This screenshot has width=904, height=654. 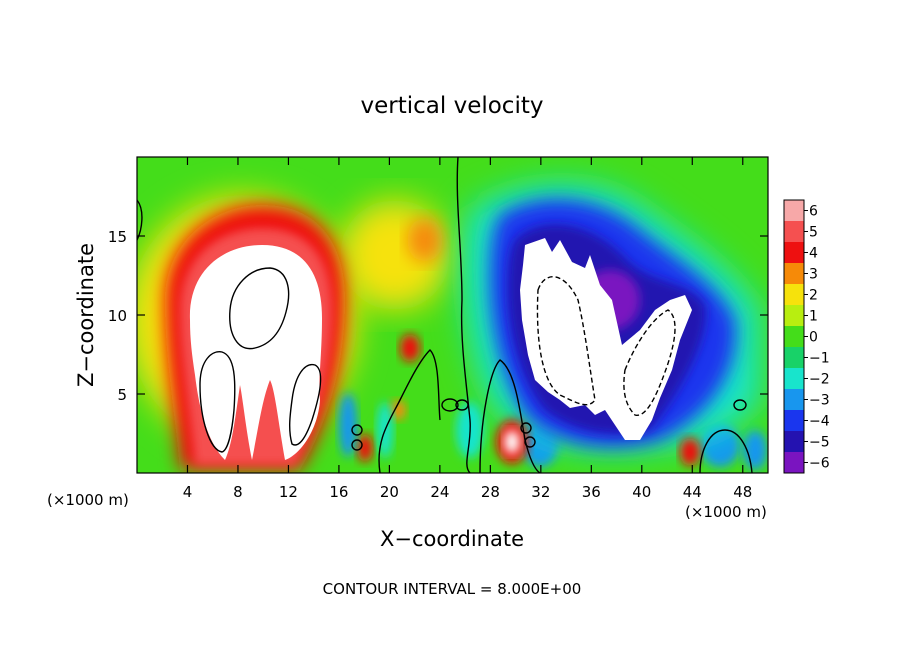 What do you see at coordinates (813, 317) in the screenshot?
I see `colorbar-label-5: 1` at bounding box center [813, 317].